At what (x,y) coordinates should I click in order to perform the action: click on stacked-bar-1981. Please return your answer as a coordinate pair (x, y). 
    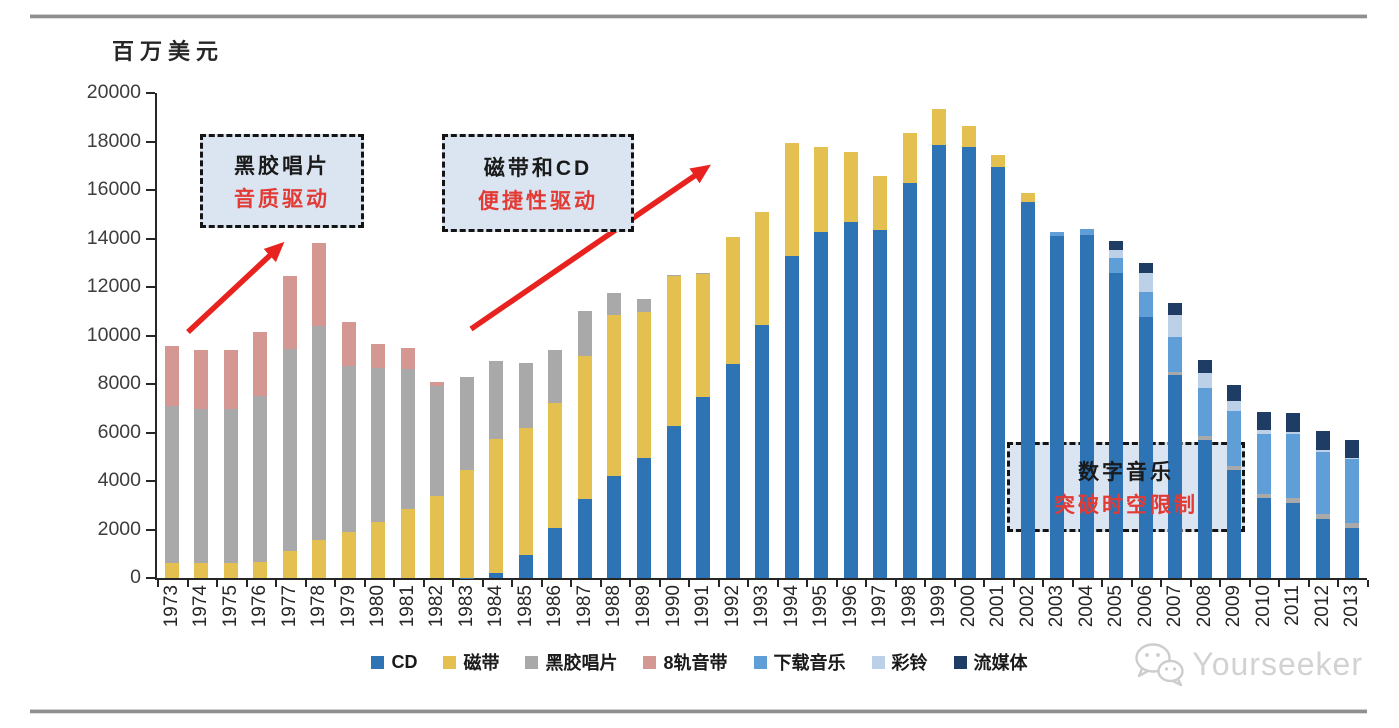
    Looking at the image, I should click on (407, 462).